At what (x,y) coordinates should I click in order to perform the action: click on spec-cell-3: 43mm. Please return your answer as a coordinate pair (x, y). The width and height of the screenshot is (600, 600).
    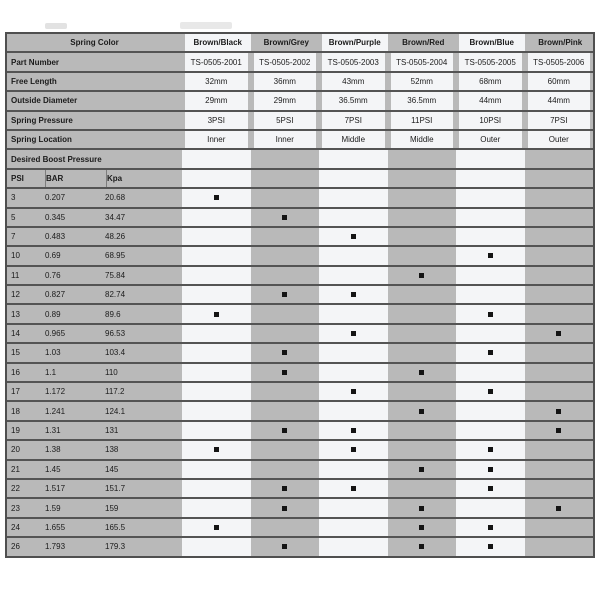
    Looking at the image, I should click on (353, 81).